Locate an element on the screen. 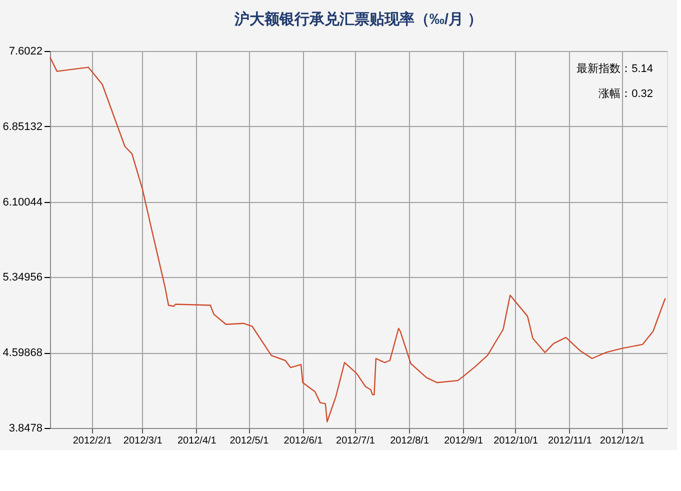 Image resolution: width=681 pixels, height=491 pixels. annotation: 涨幅：0.32 is located at coordinates (625, 94).